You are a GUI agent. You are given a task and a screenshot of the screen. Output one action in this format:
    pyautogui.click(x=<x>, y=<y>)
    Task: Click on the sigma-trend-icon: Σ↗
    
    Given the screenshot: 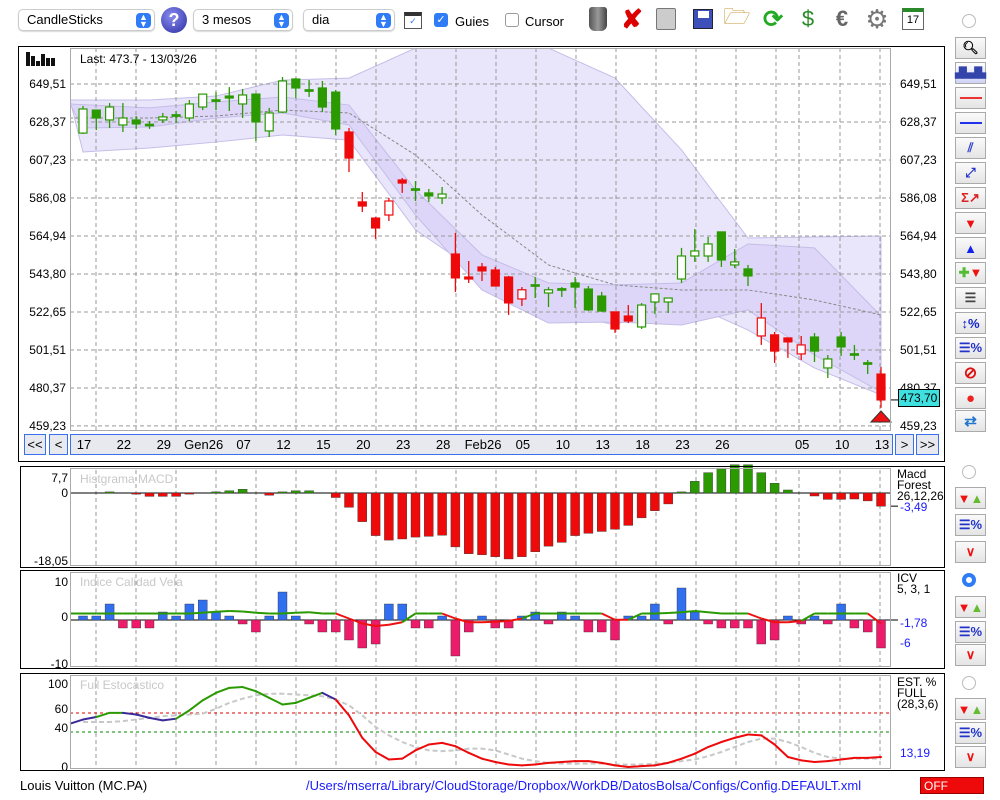 What is the action you would take?
    pyautogui.click(x=970, y=197)
    